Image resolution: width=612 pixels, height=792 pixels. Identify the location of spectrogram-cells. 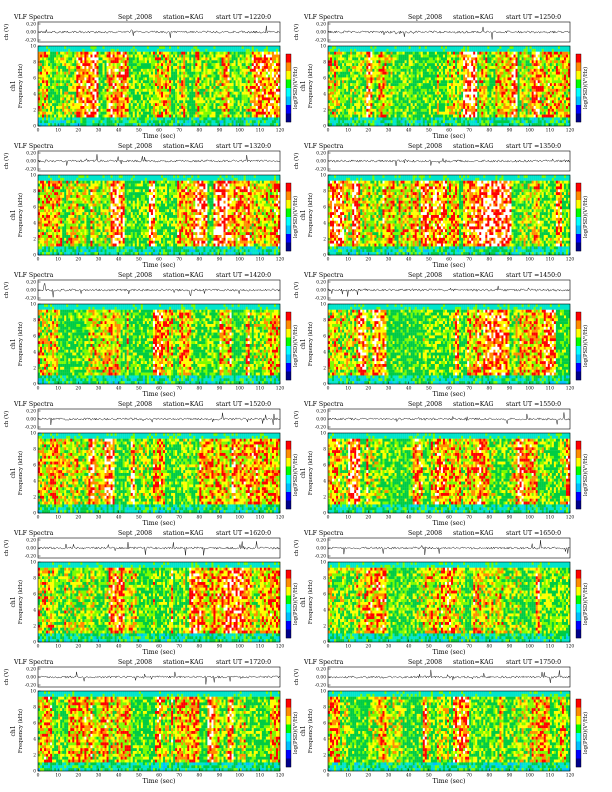
(159, 473).